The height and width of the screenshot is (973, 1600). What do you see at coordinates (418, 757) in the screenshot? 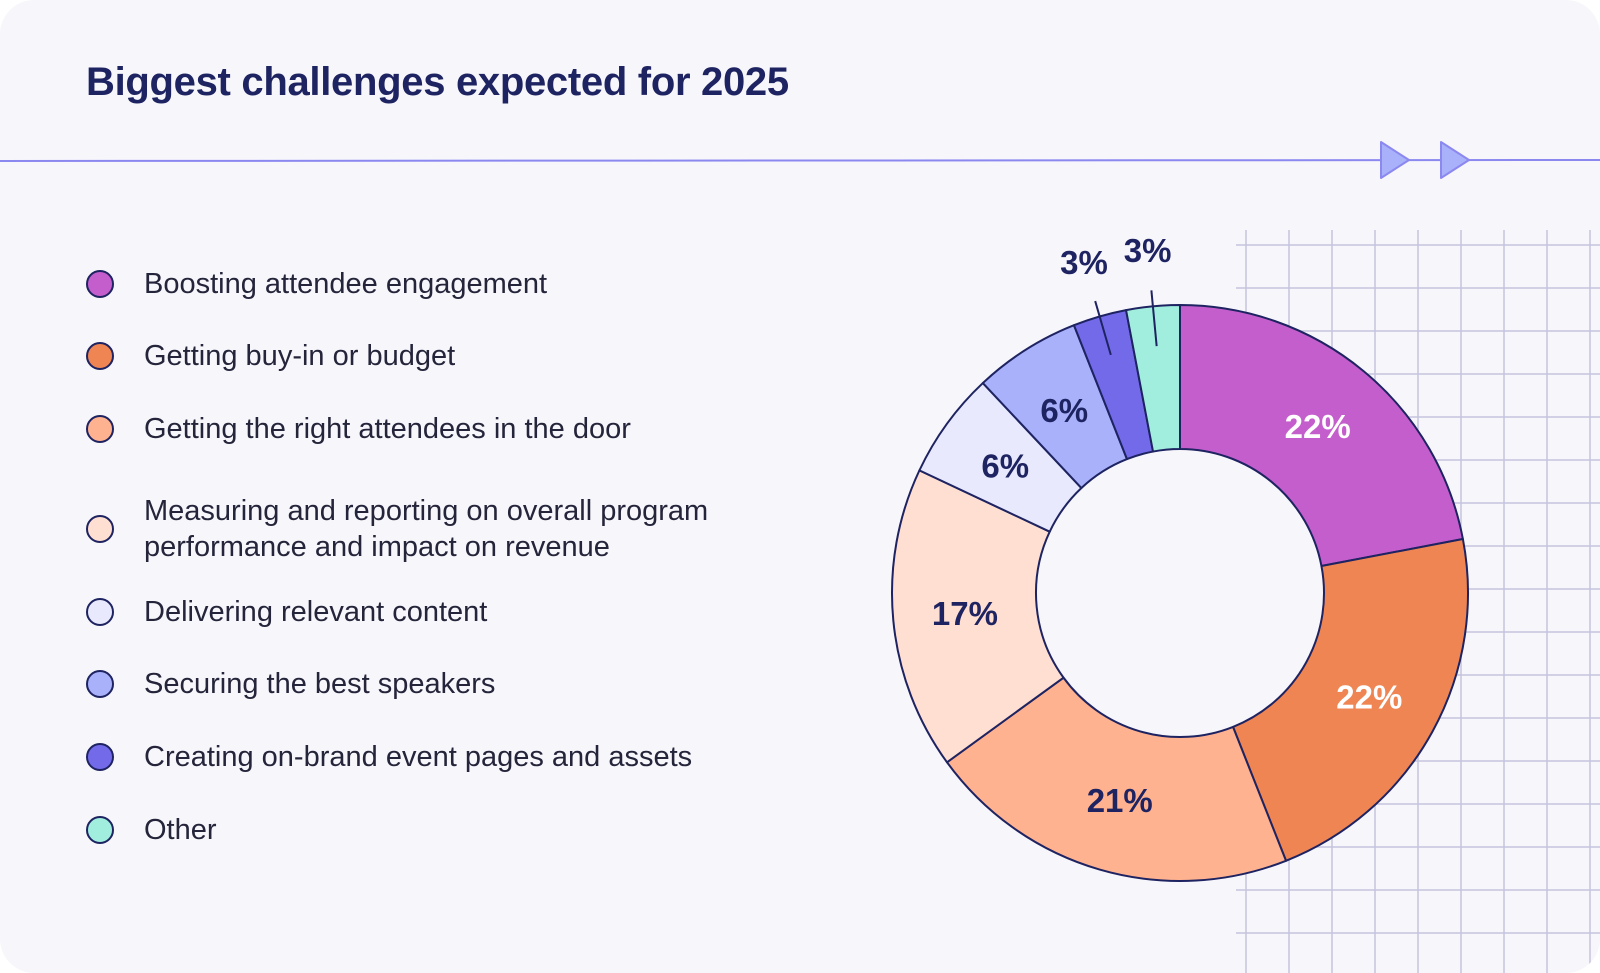
I see `legend-label: Creating on-brand event pages and assets` at bounding box center [418, 757].